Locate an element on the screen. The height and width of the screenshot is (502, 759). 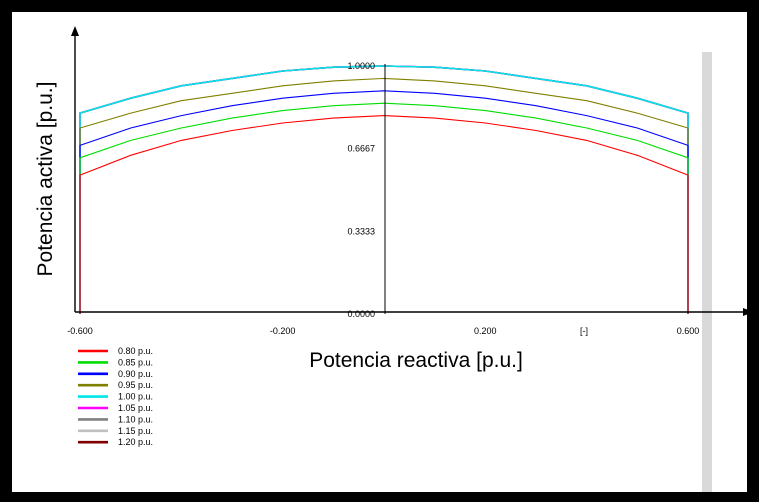
x-axis-arrowhead is located at coordinates (745, 312).